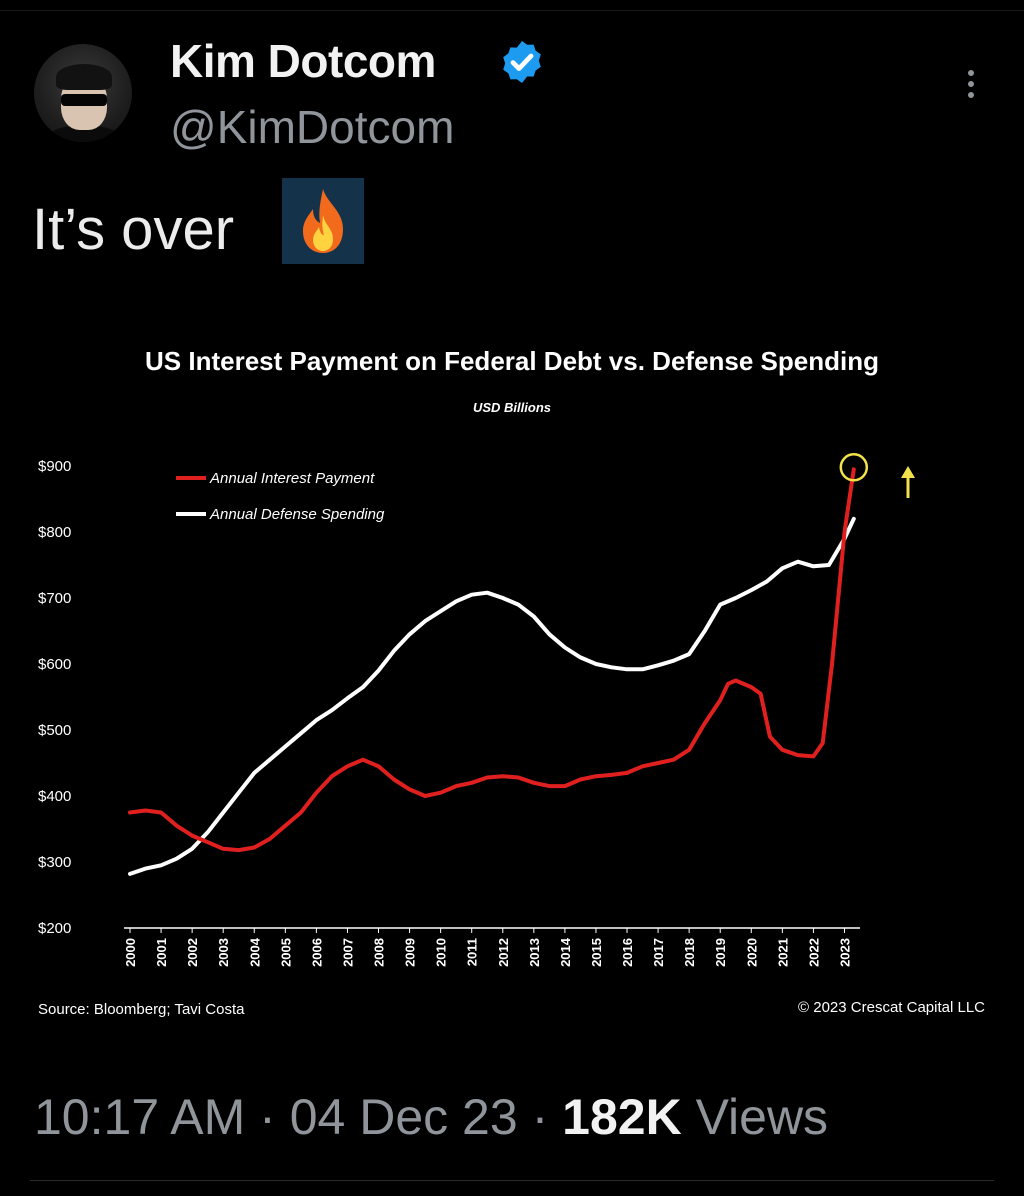 The image size is (1024, 1196). What do you see at coordinates (303, 61) in the screenshot?
I see `display-name: Kim Dotcom` at bounding box center [303, 61].